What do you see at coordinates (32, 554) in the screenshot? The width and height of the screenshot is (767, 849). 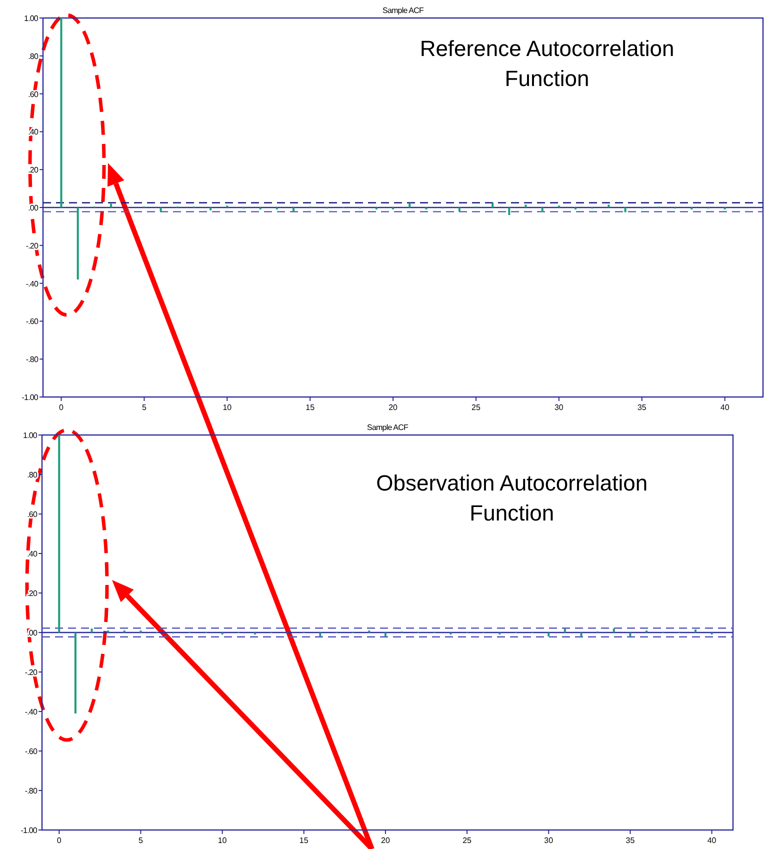 I see `y-tick-label: .40` at bounding box center [32, 554].